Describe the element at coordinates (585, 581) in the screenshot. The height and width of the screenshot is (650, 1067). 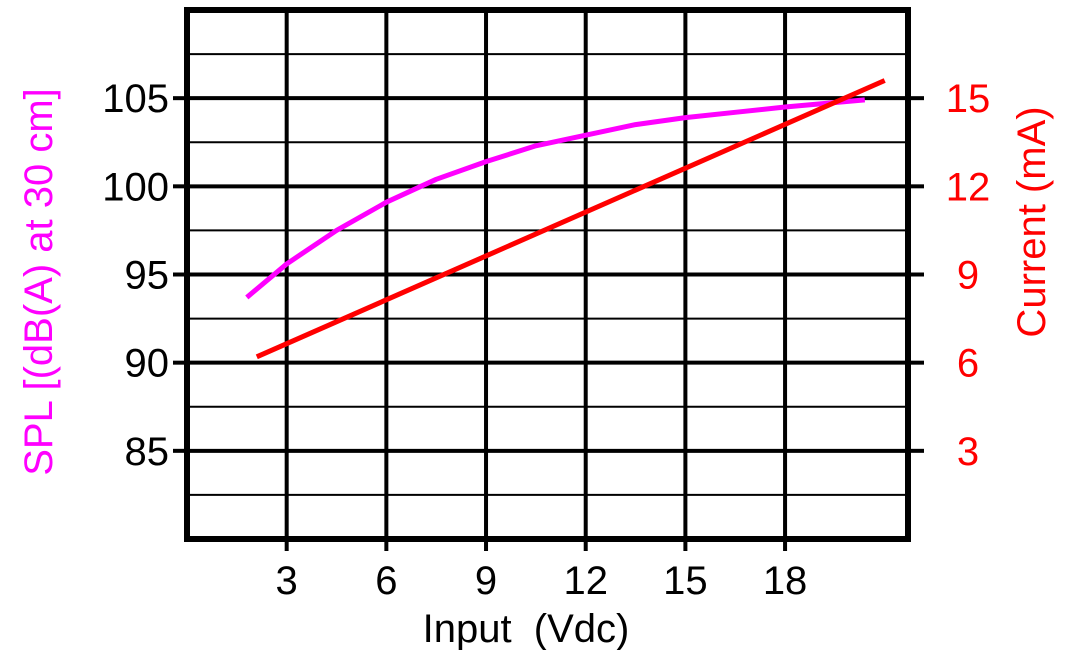
I see `x-tick-label: 12` at that location.